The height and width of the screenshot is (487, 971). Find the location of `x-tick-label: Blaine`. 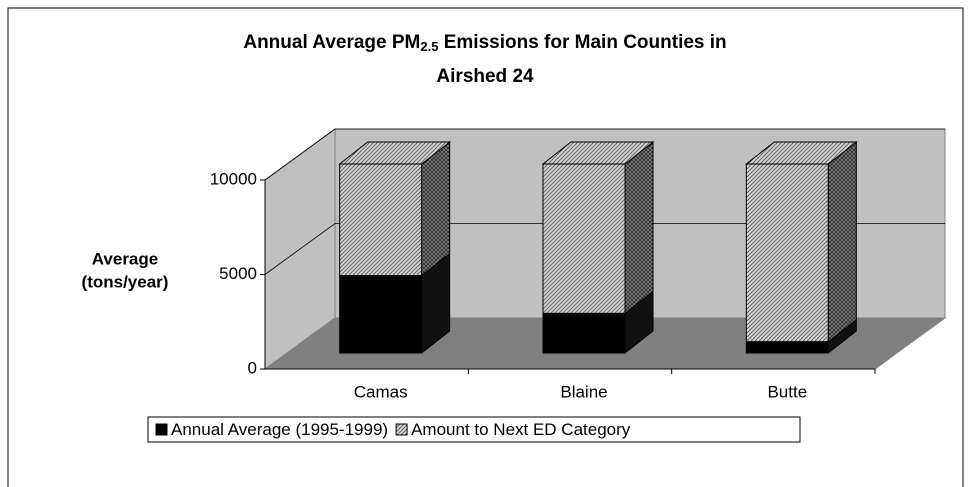

x-tick-label: Blaine is located at coordinates (583, 391).